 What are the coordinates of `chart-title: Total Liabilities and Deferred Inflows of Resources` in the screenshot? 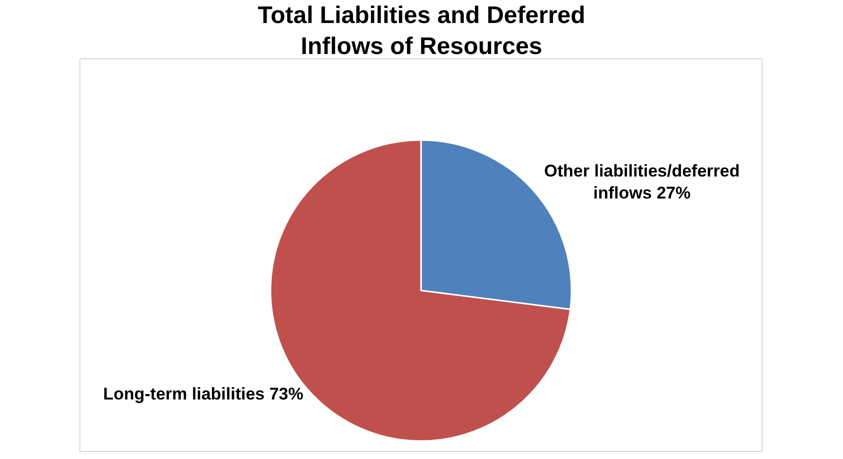 It's located at (422, 31).